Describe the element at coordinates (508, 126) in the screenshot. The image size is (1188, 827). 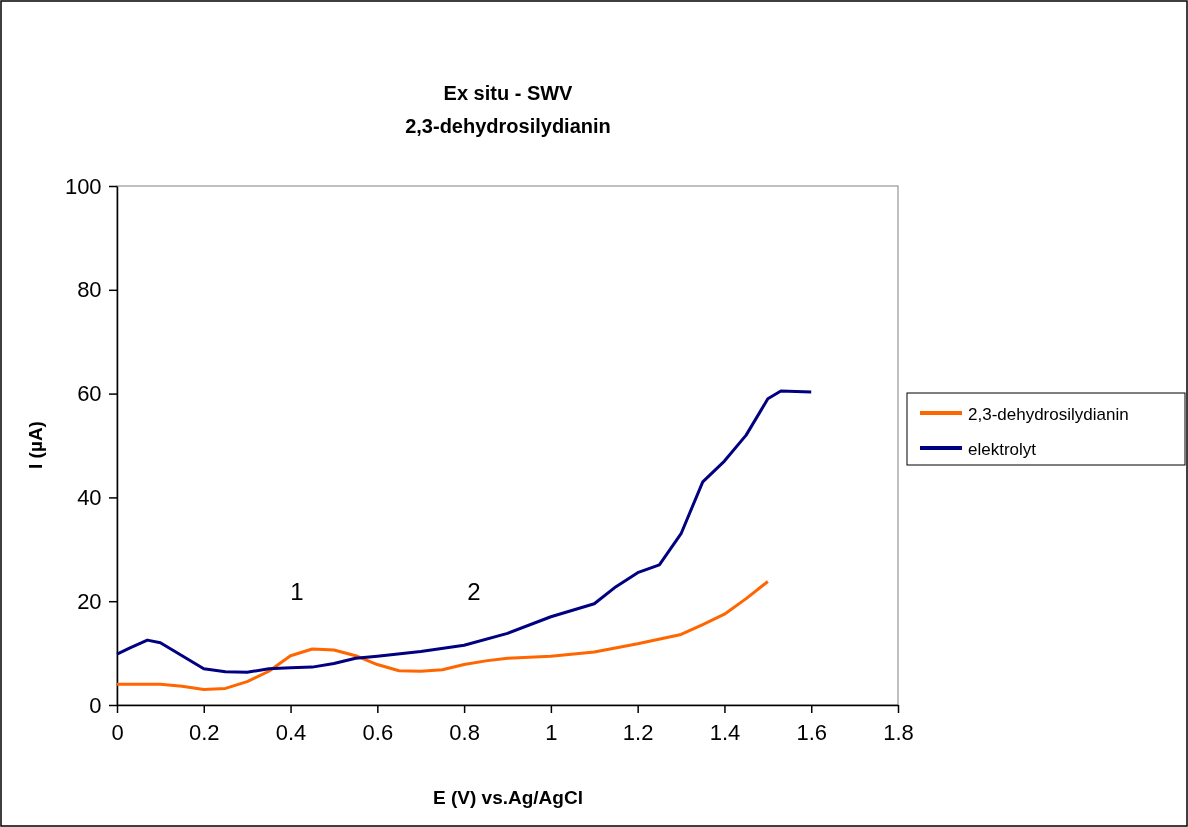
I see `chart-subtitle: 2,3-dehydrosilydianin` at that location.